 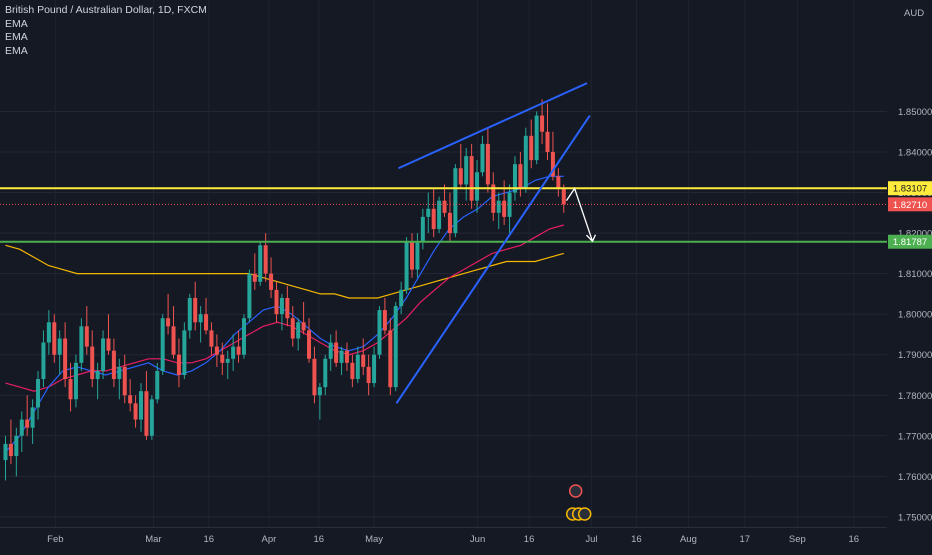 I want to click on price-label-resistance, so click(x=910, y=188).